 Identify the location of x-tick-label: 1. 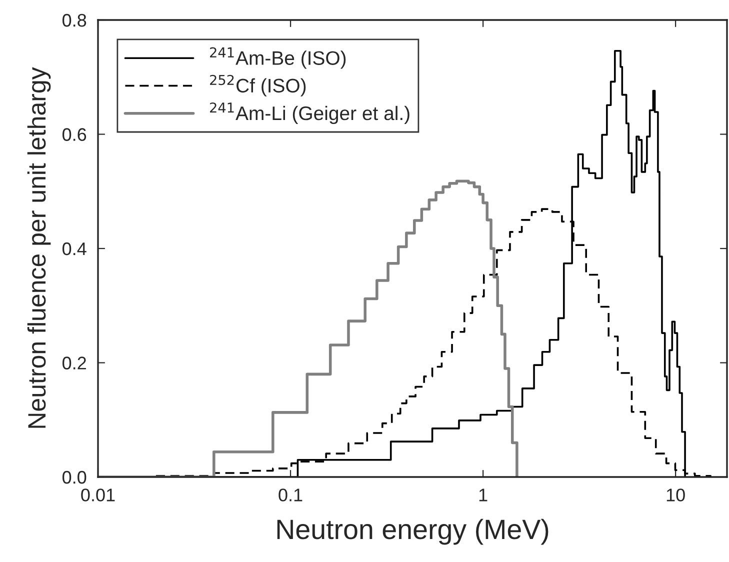
(483, 495).